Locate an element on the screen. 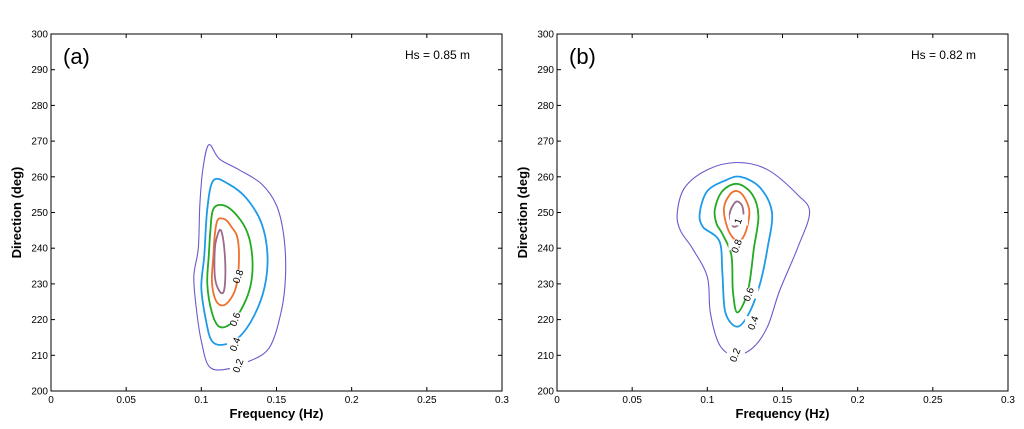 The height and width of the screenshot is (429, 1024). hs-annotation: Hs = 0.85 m is located at coordinates (437, 55).